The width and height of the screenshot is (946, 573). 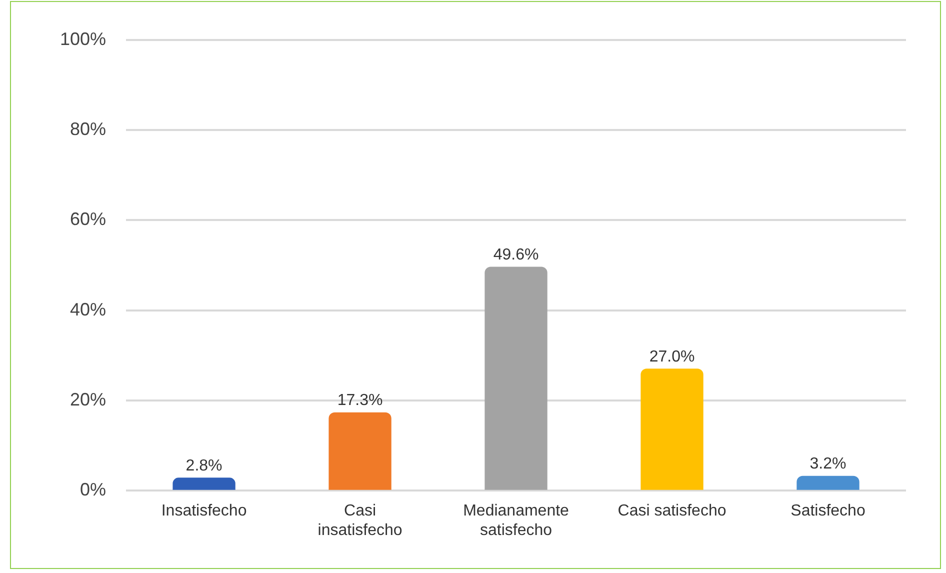 What do you see at coordinates (204, 511) in the screenshot?
I see `x-tick-label: Insatisfecho` at bounding box center [204, 511].